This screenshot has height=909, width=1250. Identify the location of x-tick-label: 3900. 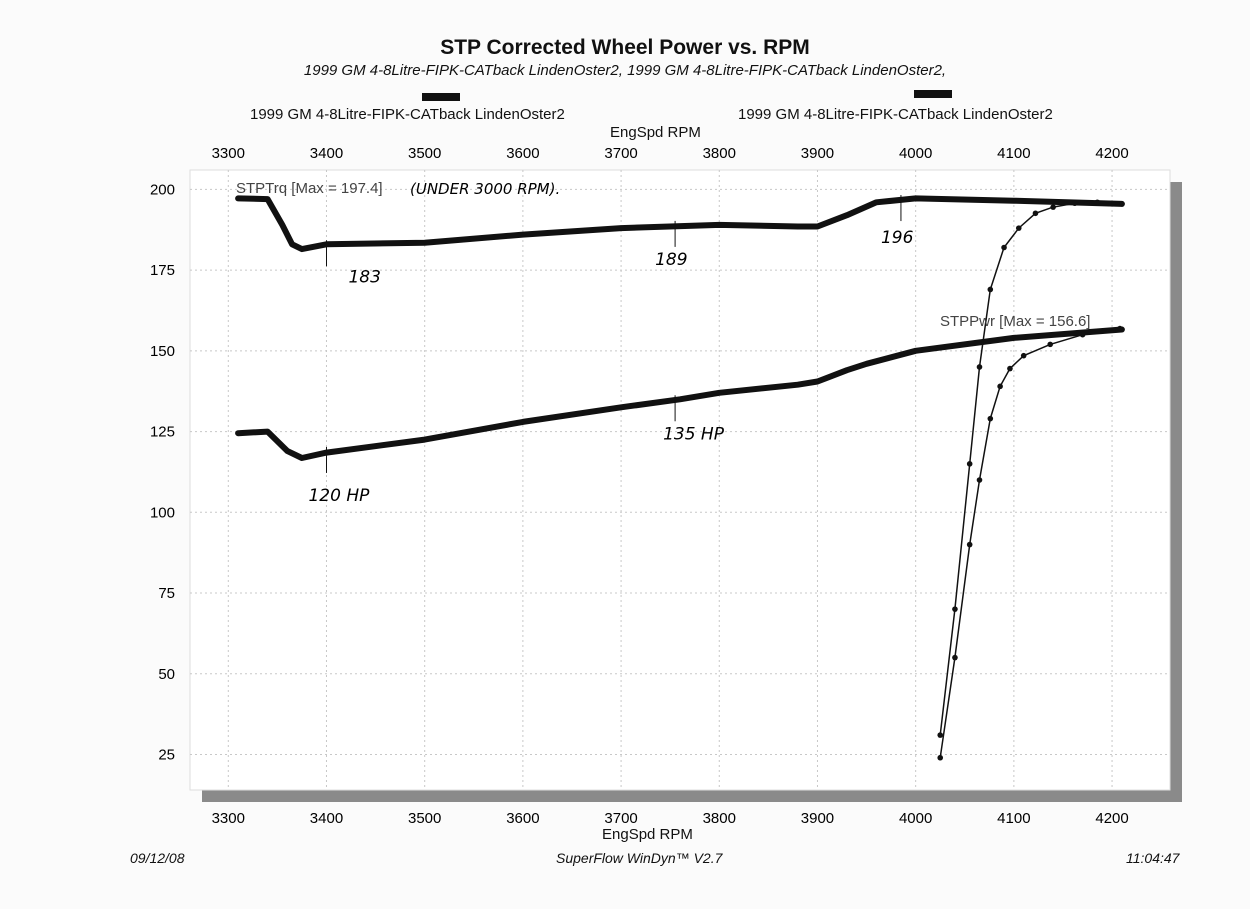
(817, 818).